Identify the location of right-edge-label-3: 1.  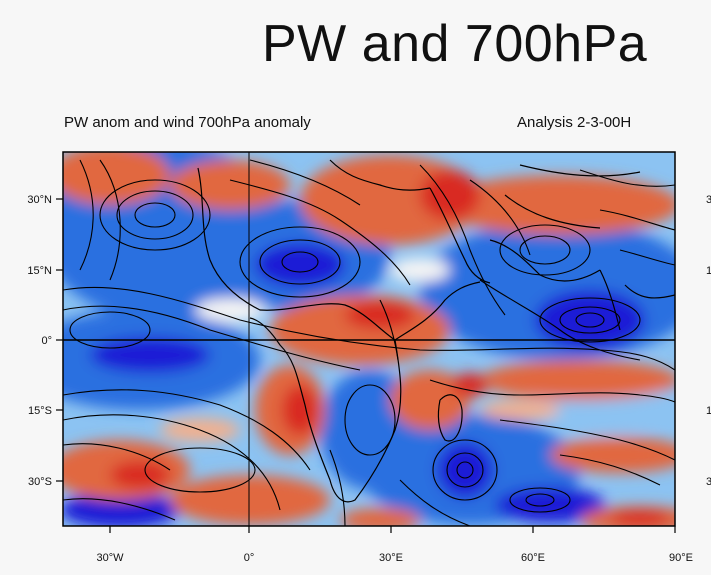
(708, 411).